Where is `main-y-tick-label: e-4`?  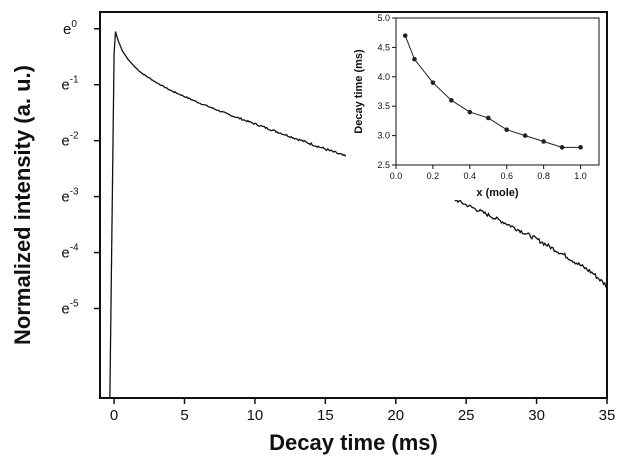
main-y-tick-label: e-4 is located at coordinates (70, 252).